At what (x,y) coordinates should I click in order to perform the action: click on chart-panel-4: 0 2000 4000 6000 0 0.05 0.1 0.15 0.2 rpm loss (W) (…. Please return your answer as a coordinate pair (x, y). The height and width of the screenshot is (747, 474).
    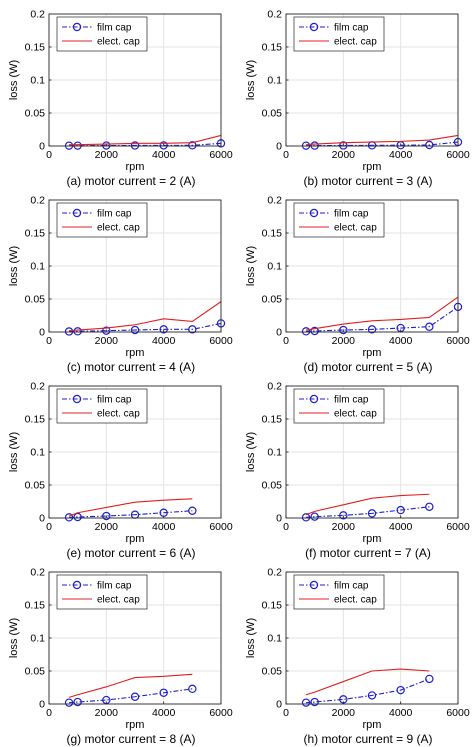
    Looking at the image, I should click on (357, 284).